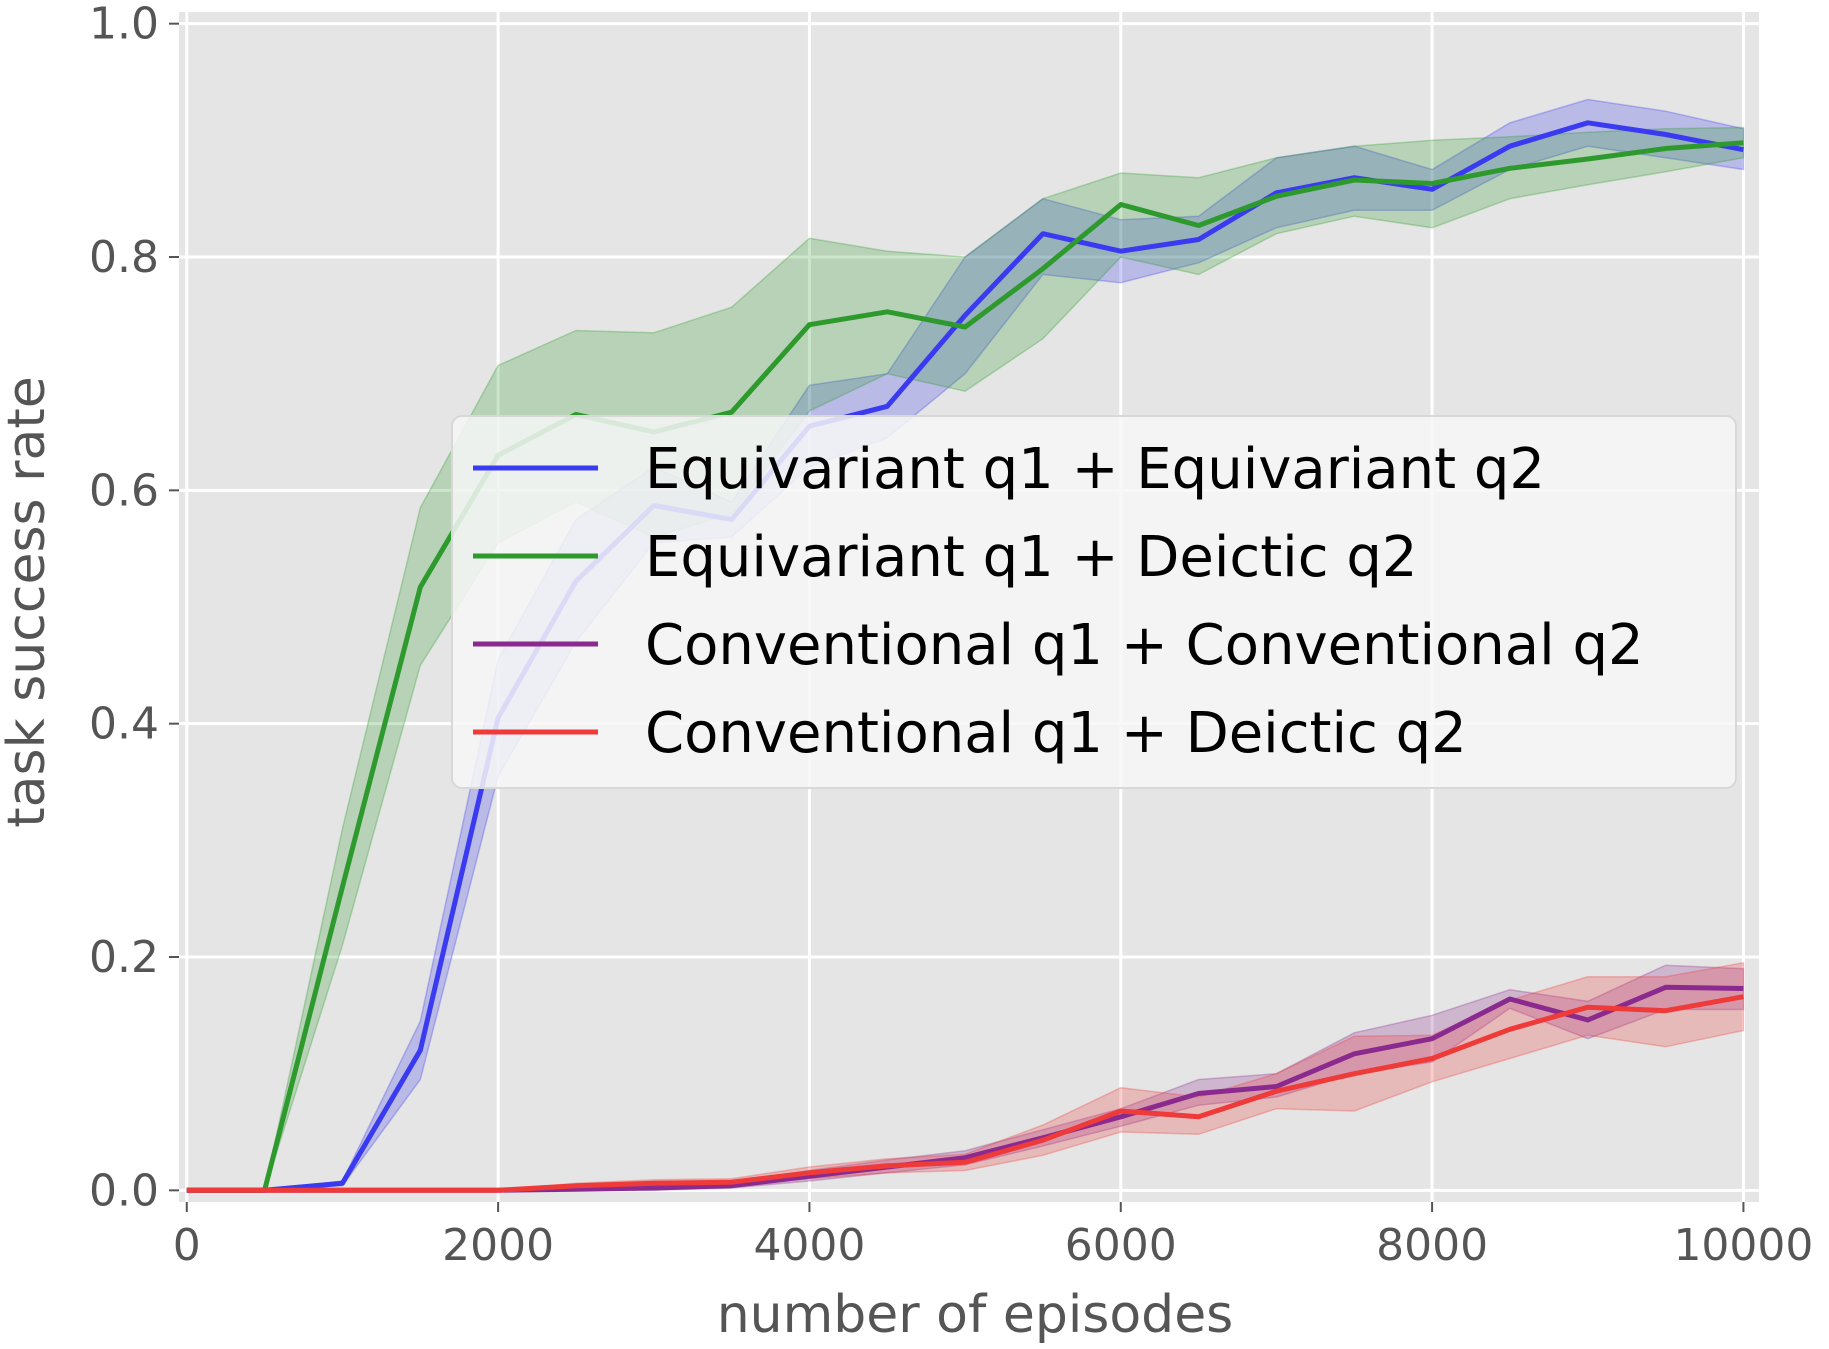  Describe the element at coordinates (1056, 733) in the screenshot. I see `legend-label-3: Conventional q1 + Deictic q2` at that location.